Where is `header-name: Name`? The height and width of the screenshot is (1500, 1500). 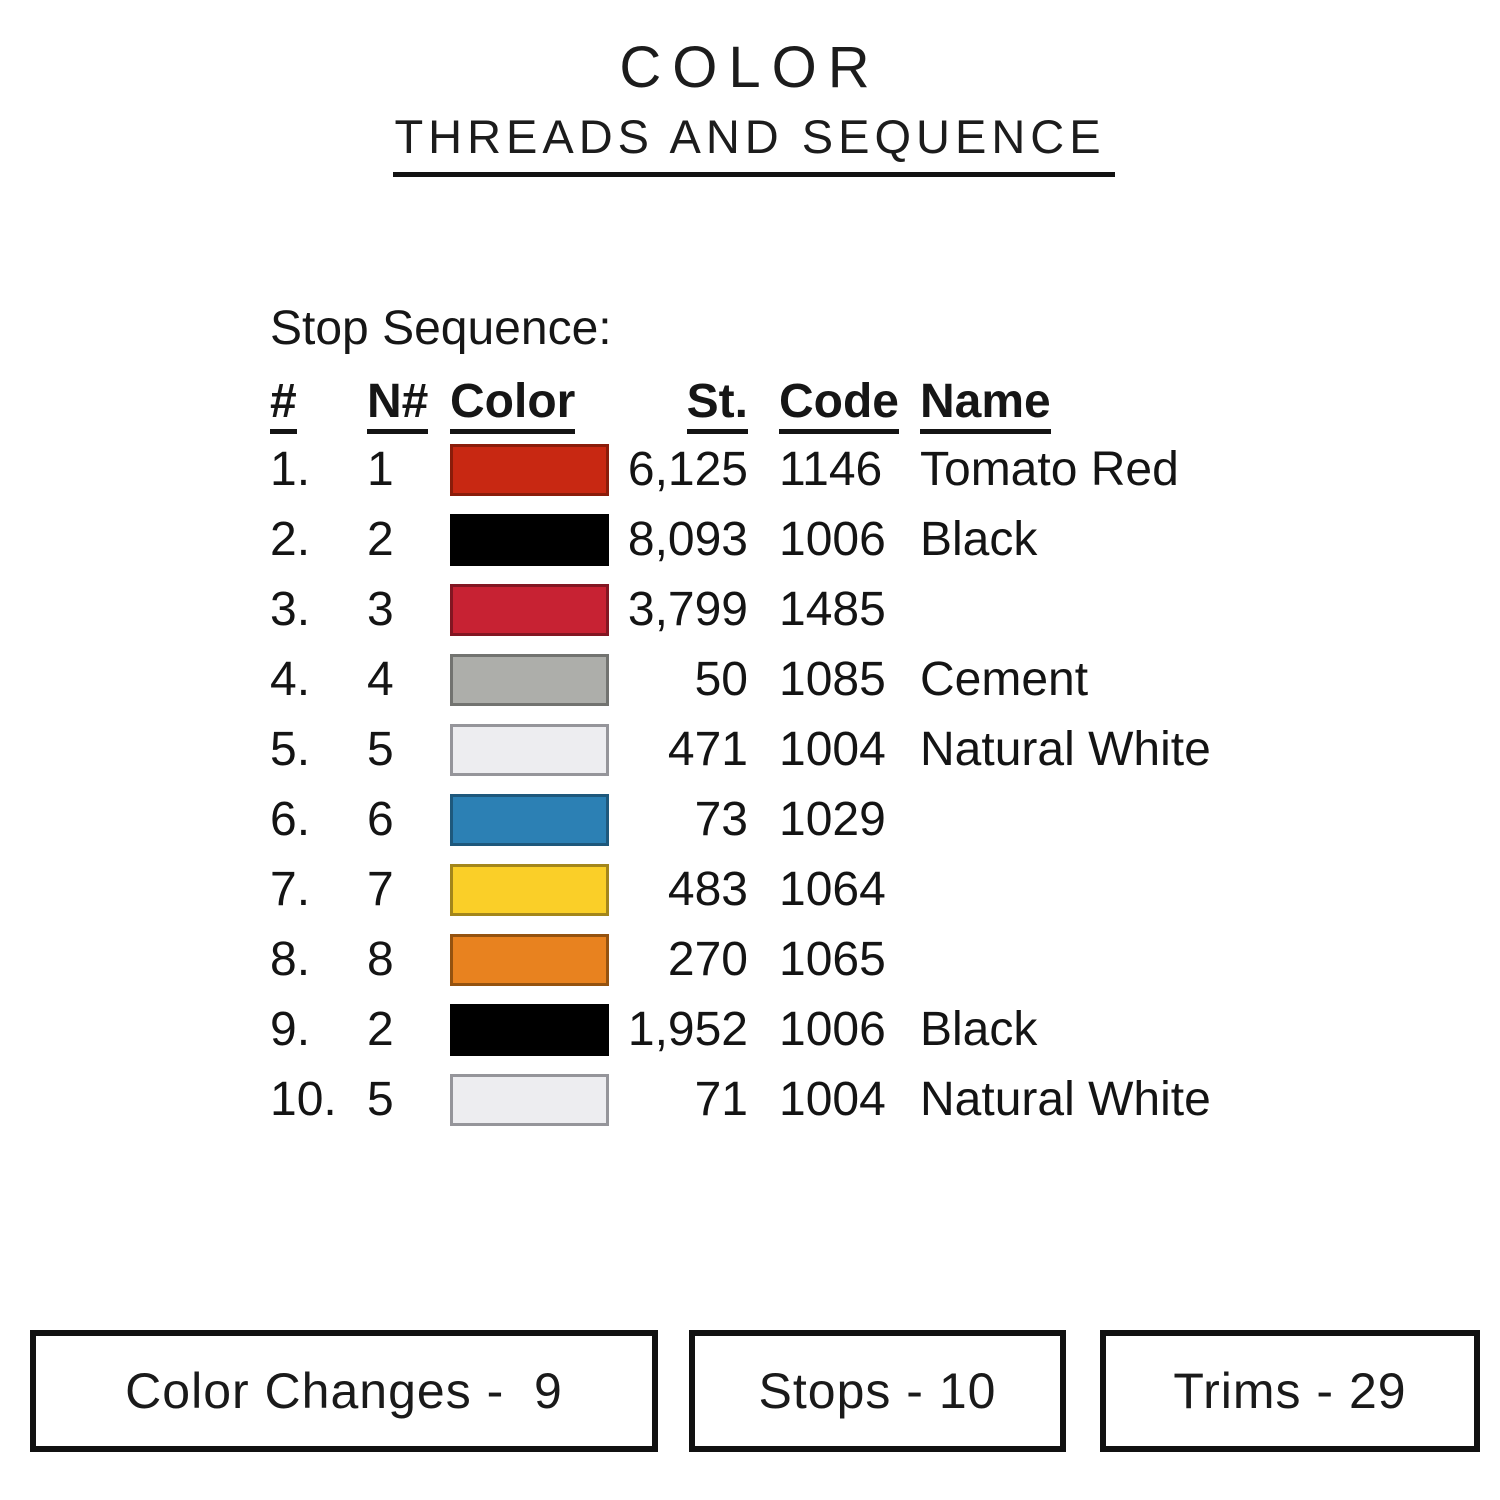 header-name: Name is located at coordinates (1125, 404).